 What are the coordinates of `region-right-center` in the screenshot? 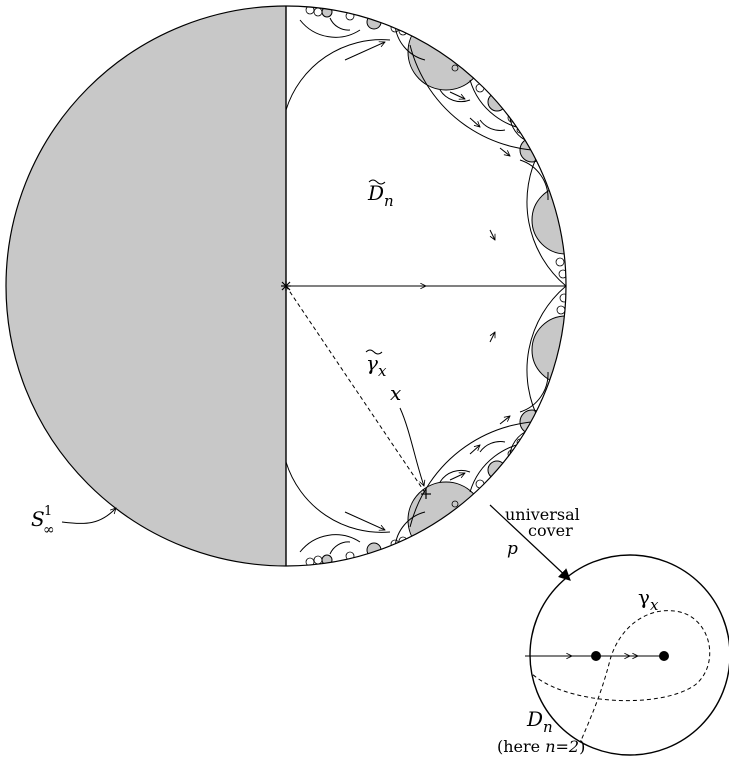 It's located at (548, 220).